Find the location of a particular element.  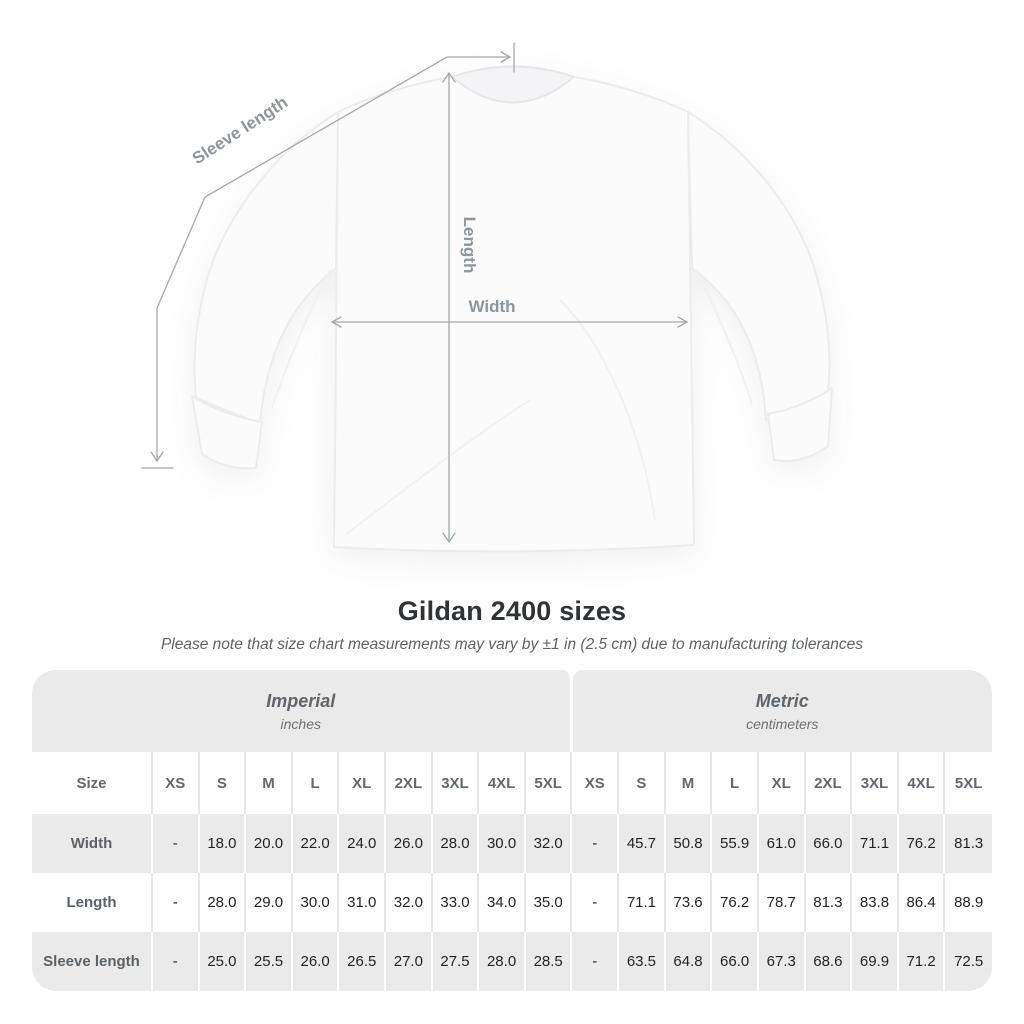

table-row-cell: 67.3 is located at coordinates (782, 961).